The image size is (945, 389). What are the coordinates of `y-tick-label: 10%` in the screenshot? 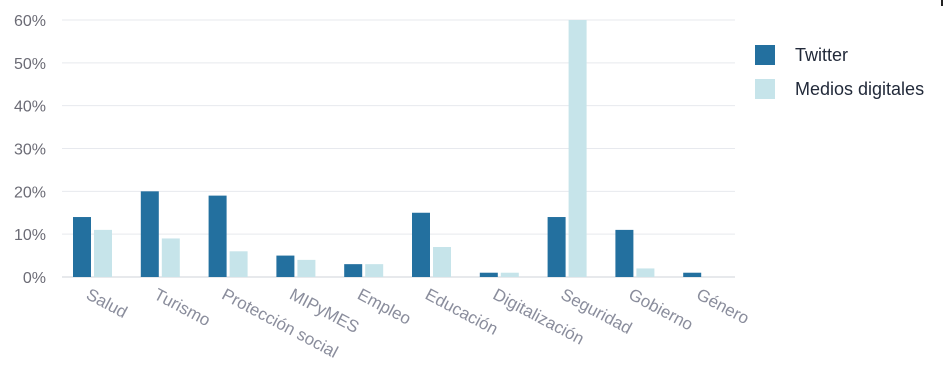 It's located at (30, 235).